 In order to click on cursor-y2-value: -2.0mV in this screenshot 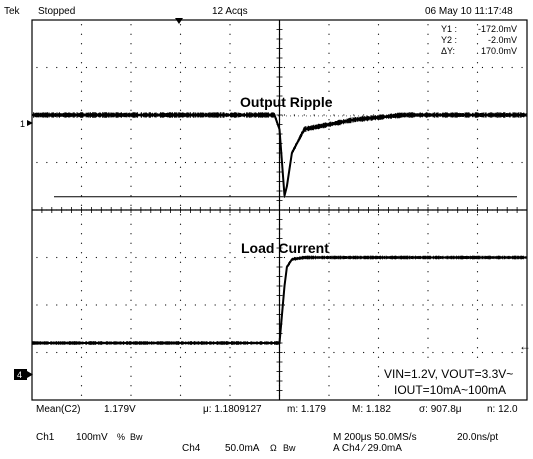, I will do `click(502, 40)`.